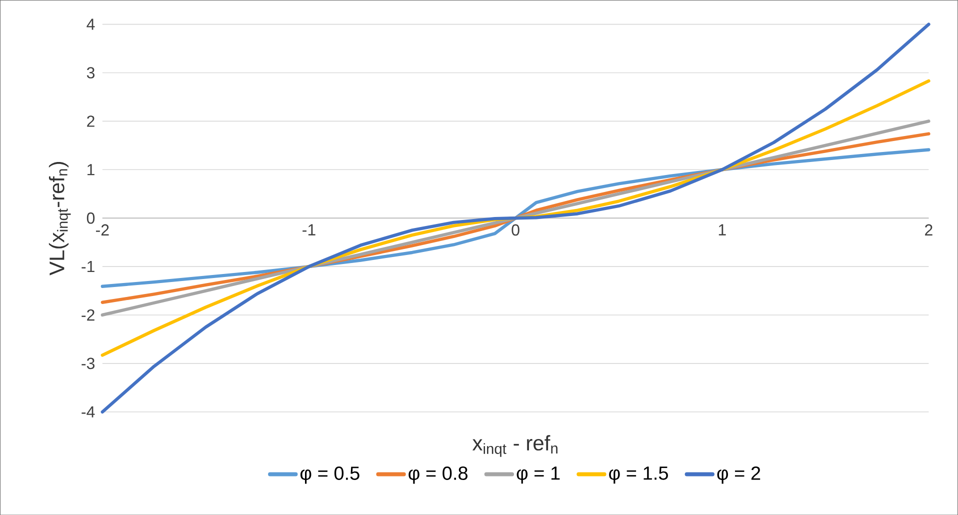 The width and height of the screenshot is (958, 515). I want to click on x-tick-label: 2, so click(928, 230).